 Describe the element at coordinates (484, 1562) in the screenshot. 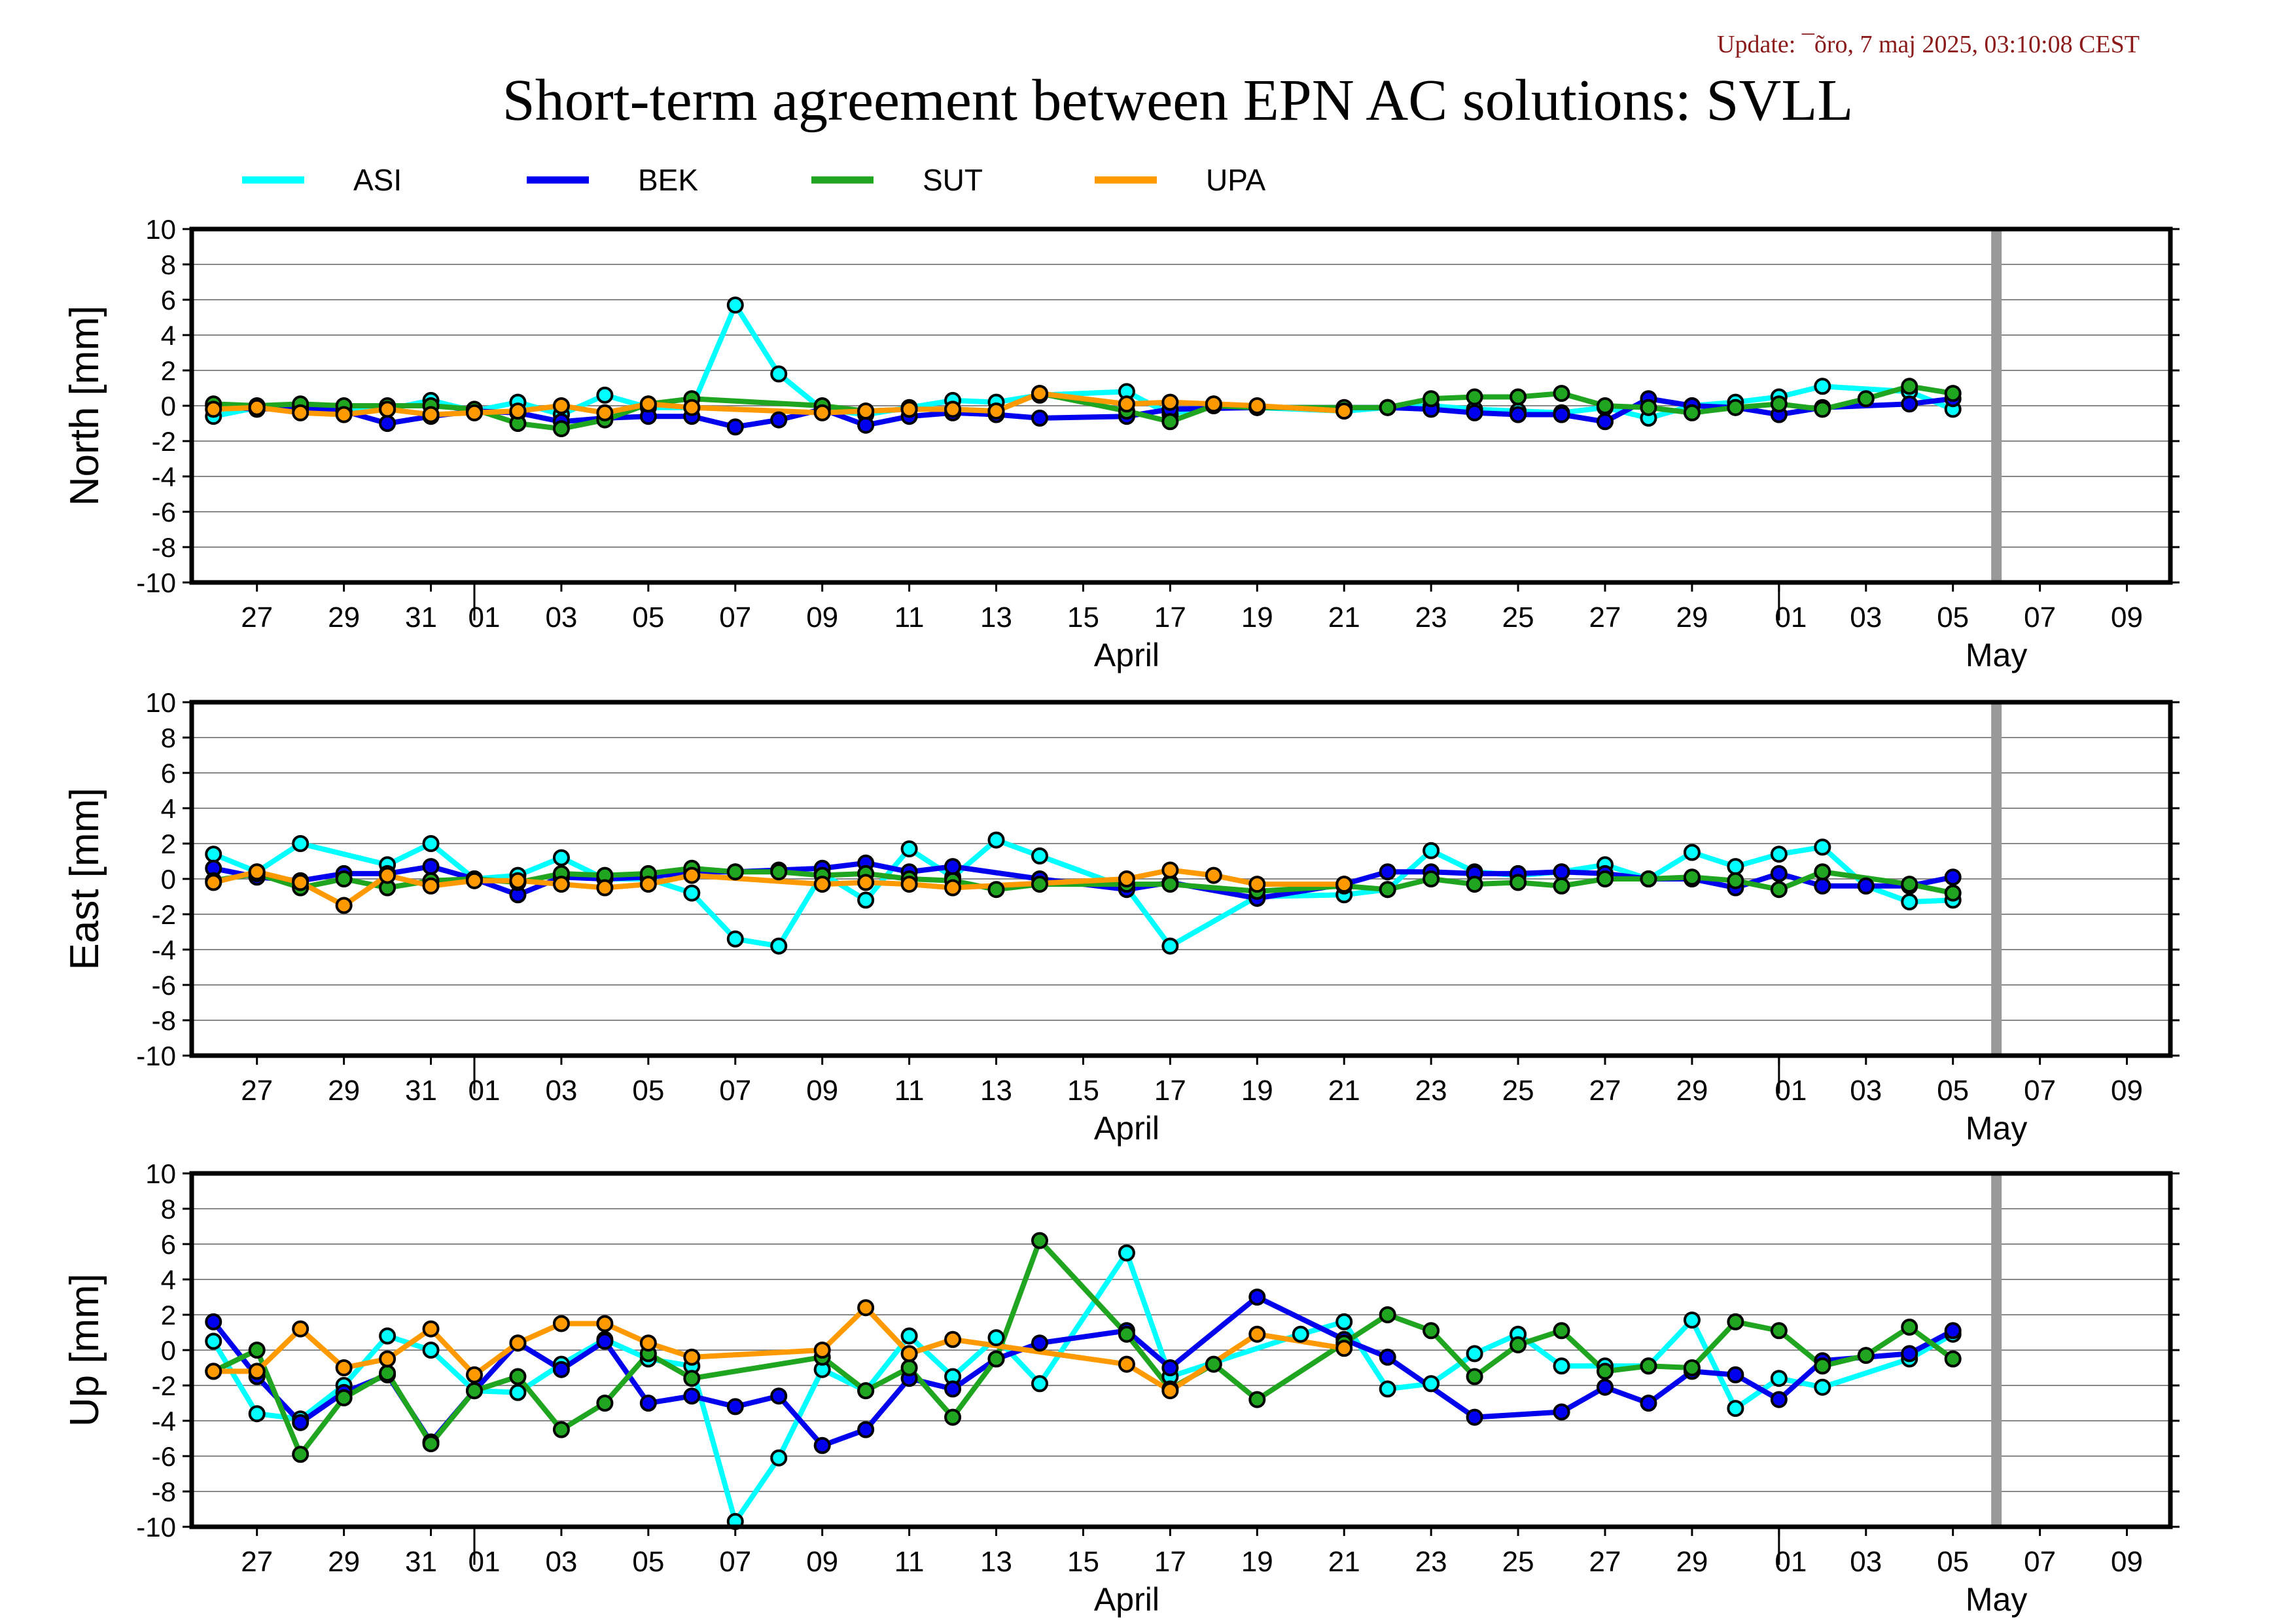

I see `x-tick-label: 01` at that location.